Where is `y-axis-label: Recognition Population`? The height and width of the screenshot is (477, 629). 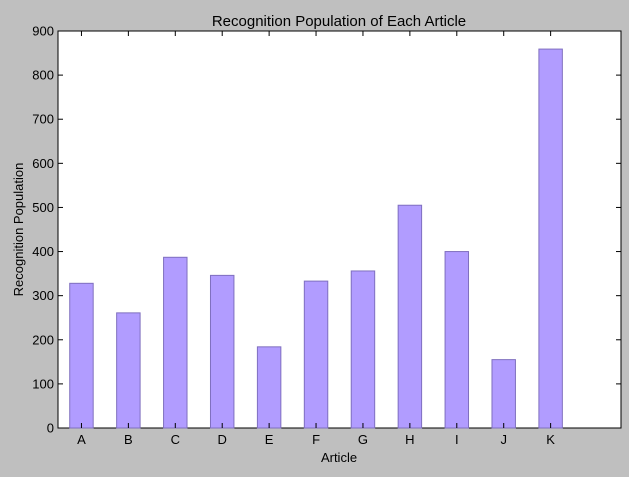 y-axis-label: Recognition Population is located at coordinates (18, 230).